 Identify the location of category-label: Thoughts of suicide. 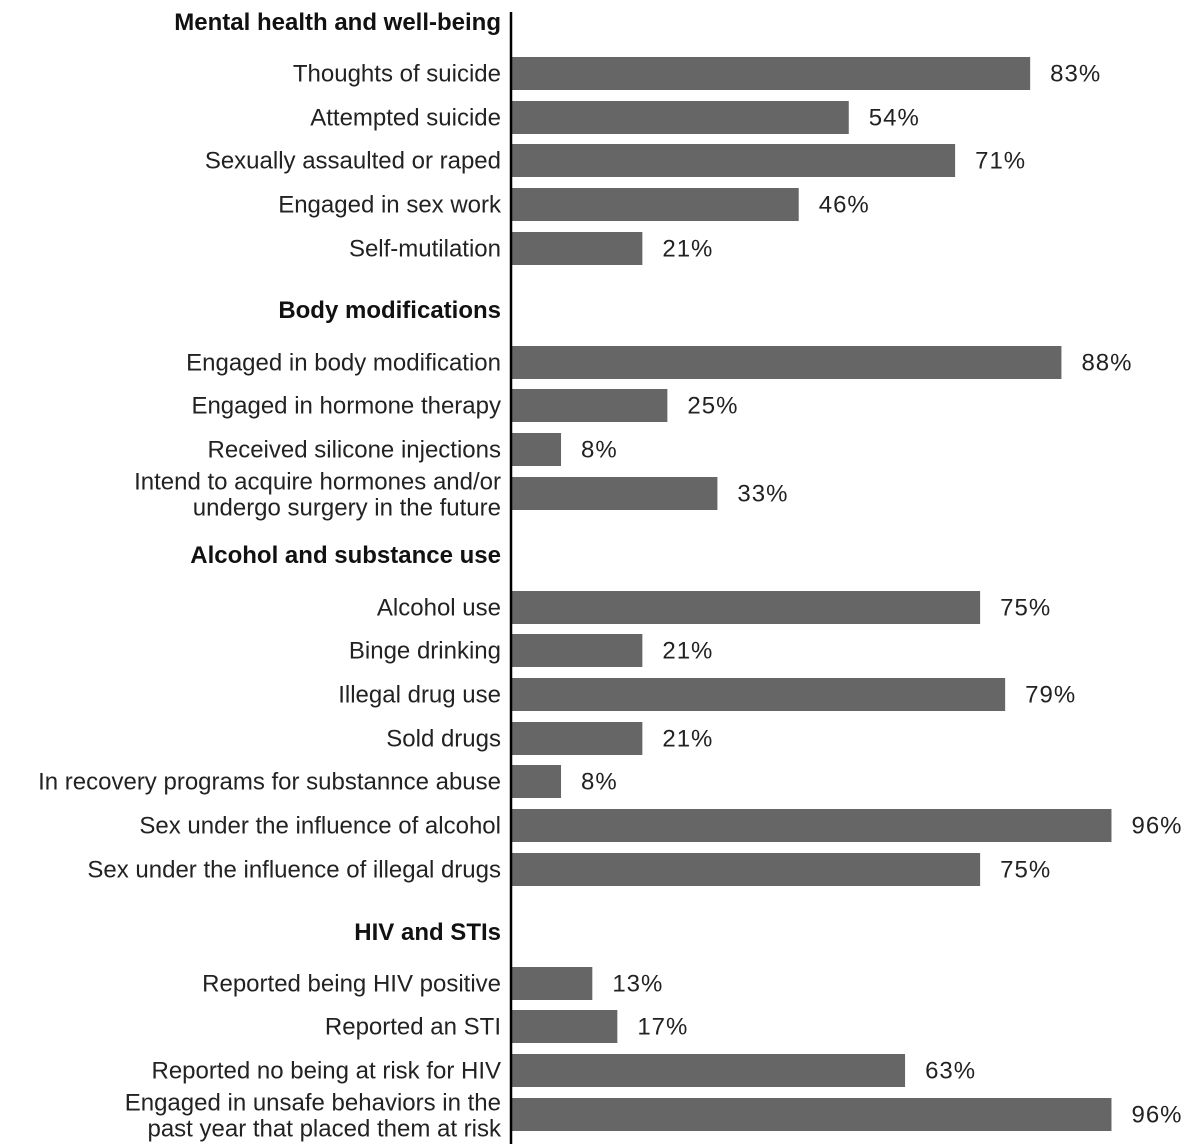
(397, 74).